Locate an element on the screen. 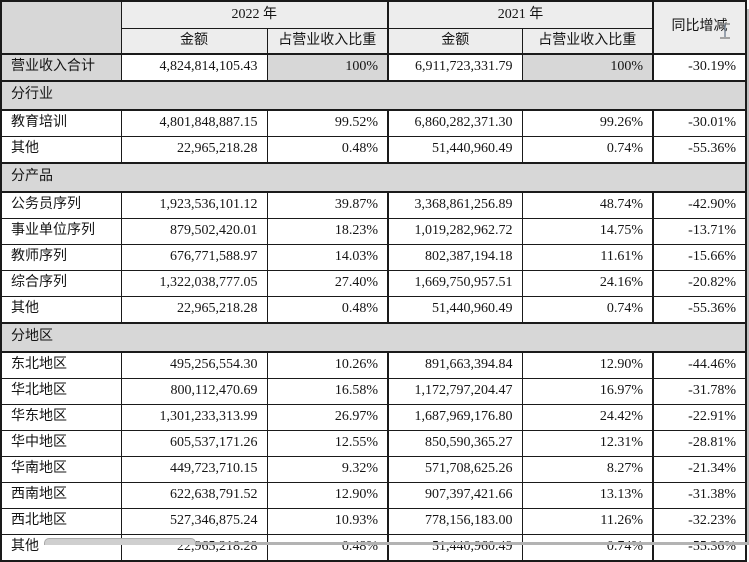 The width and height of the screenshot is (749, 562). row-label: 综合序列 is located at coordinates (61, 283).